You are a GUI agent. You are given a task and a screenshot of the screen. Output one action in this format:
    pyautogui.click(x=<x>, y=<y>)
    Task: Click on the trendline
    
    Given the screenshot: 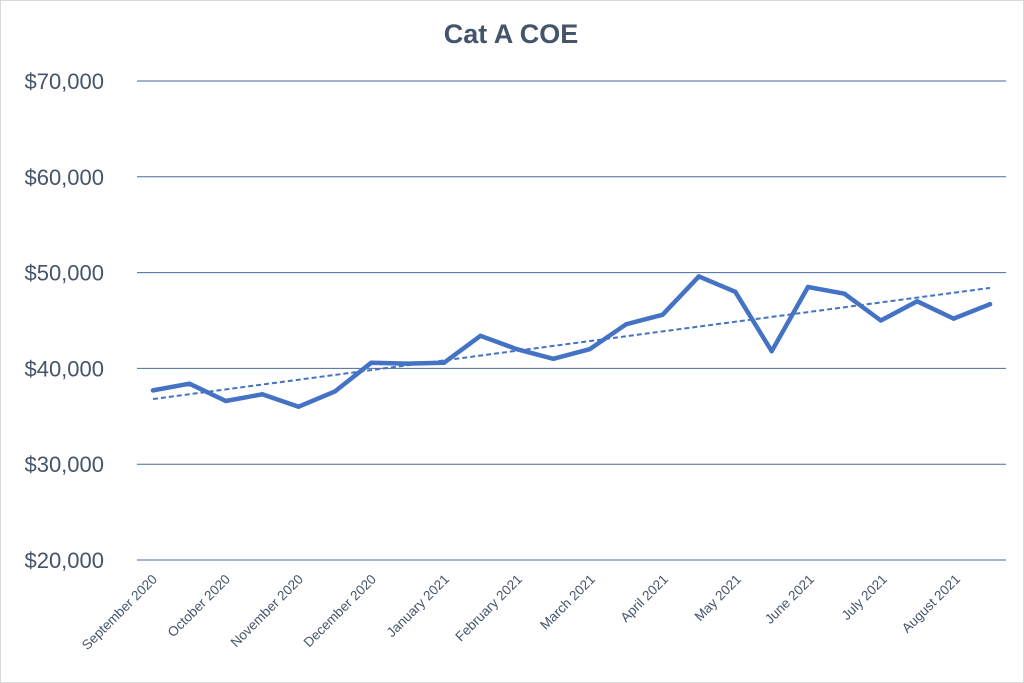 What is the action you would take?
    pyautogui.click(x=571, y=343)
    